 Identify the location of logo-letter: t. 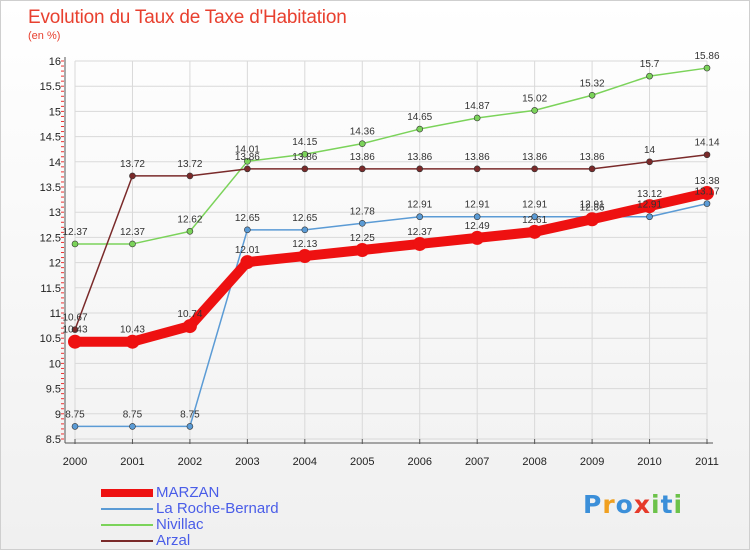
(667, 504).